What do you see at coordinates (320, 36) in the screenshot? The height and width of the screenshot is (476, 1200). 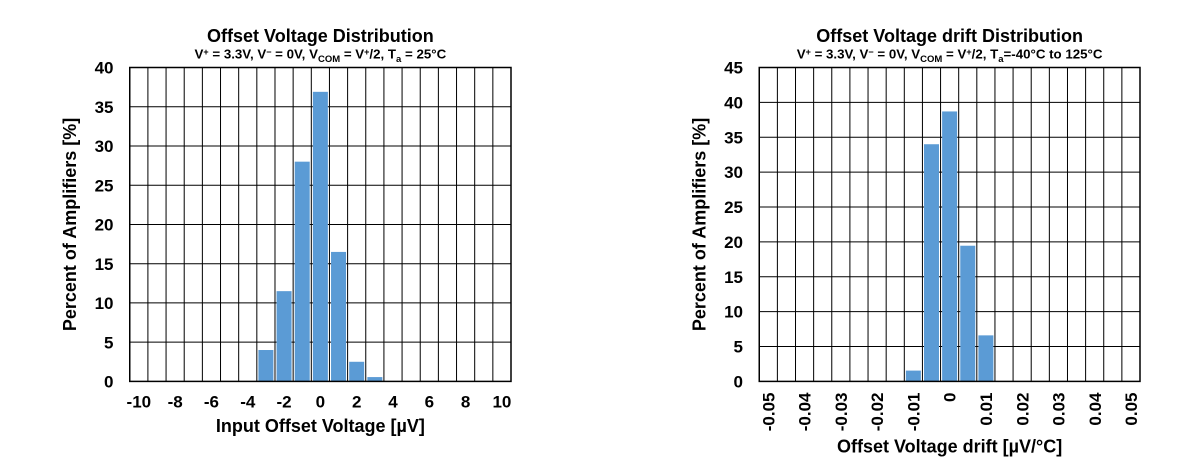 I see `svg-text: Offset Voltage Distribution` at bounding box center [320, 36].